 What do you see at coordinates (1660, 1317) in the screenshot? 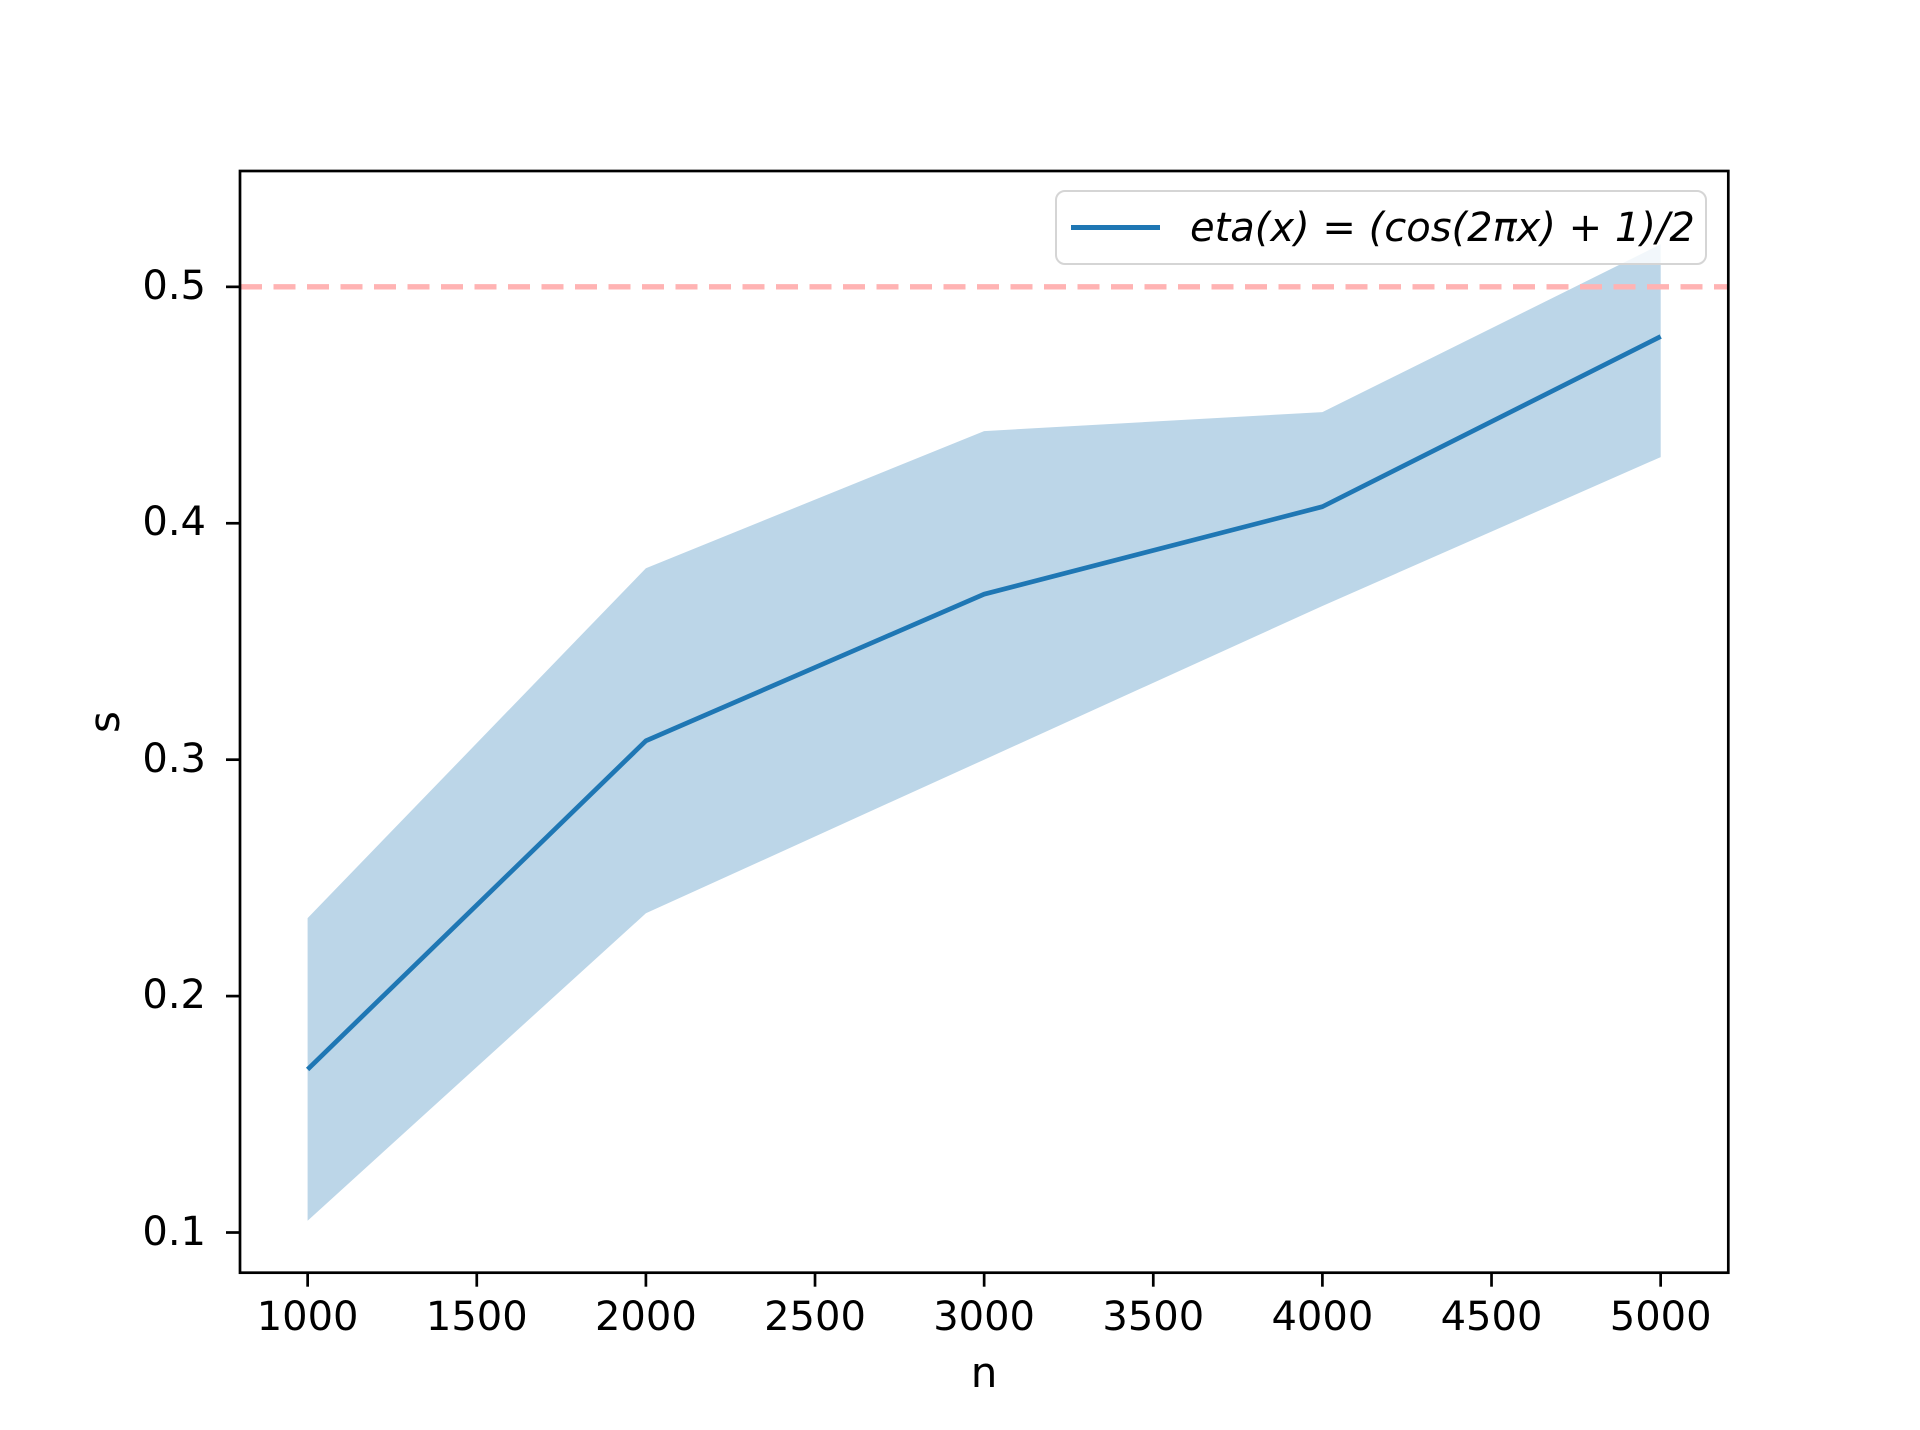
I see `x-tick-label: 5000` at bounding box center [1660, 1317].